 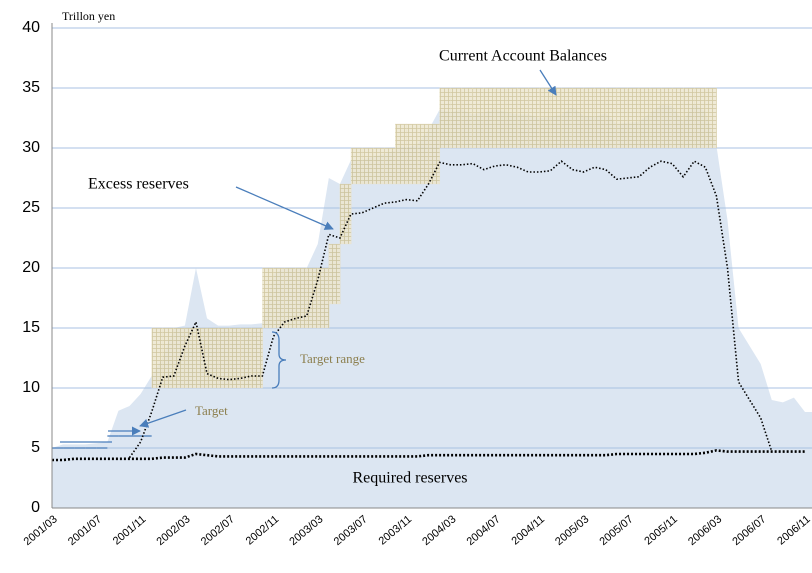 I want to click on y-tick-label: 20, so click(x=31, y=267).